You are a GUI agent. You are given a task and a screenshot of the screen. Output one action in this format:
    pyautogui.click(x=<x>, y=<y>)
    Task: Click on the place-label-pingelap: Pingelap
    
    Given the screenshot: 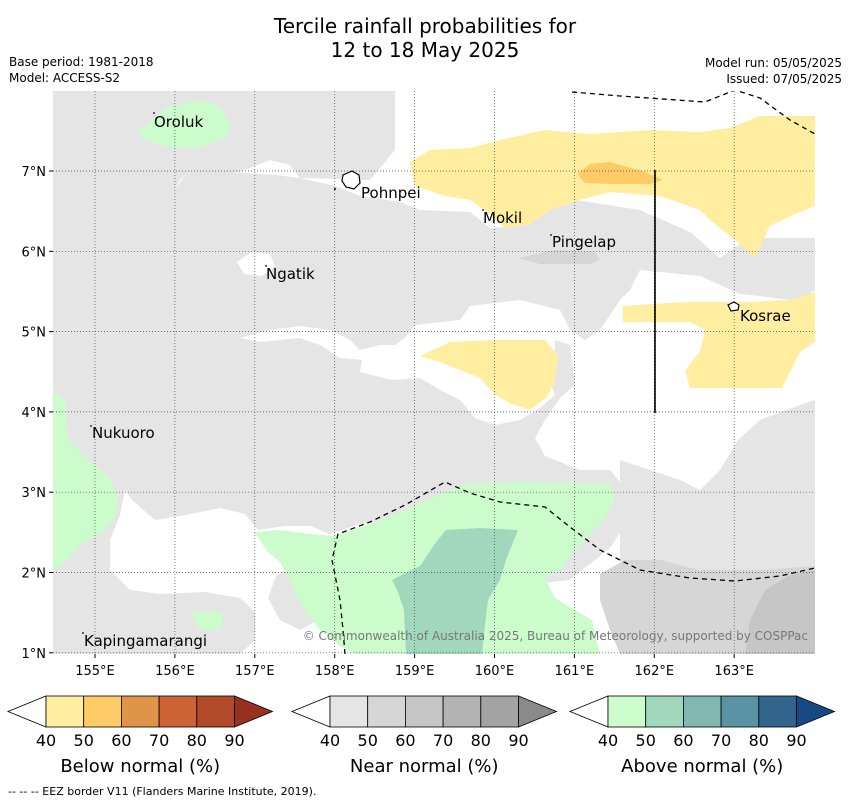 What is the action you would take?
    pyautogui.click(x=584, y=242)
    